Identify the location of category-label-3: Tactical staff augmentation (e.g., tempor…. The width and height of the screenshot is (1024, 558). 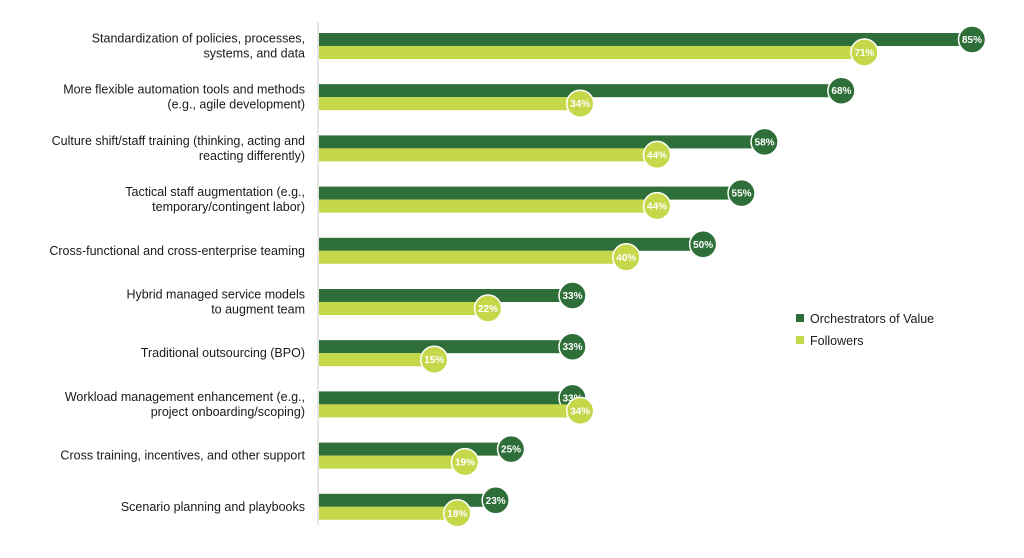
(215, 199).